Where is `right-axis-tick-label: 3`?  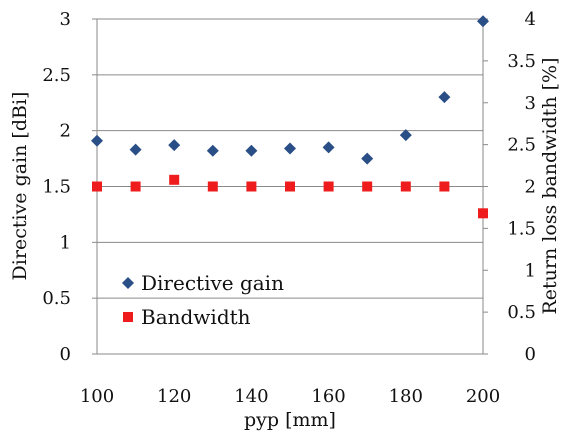
right-axis-tick-label: 3 is located at coordinates (530, 103).